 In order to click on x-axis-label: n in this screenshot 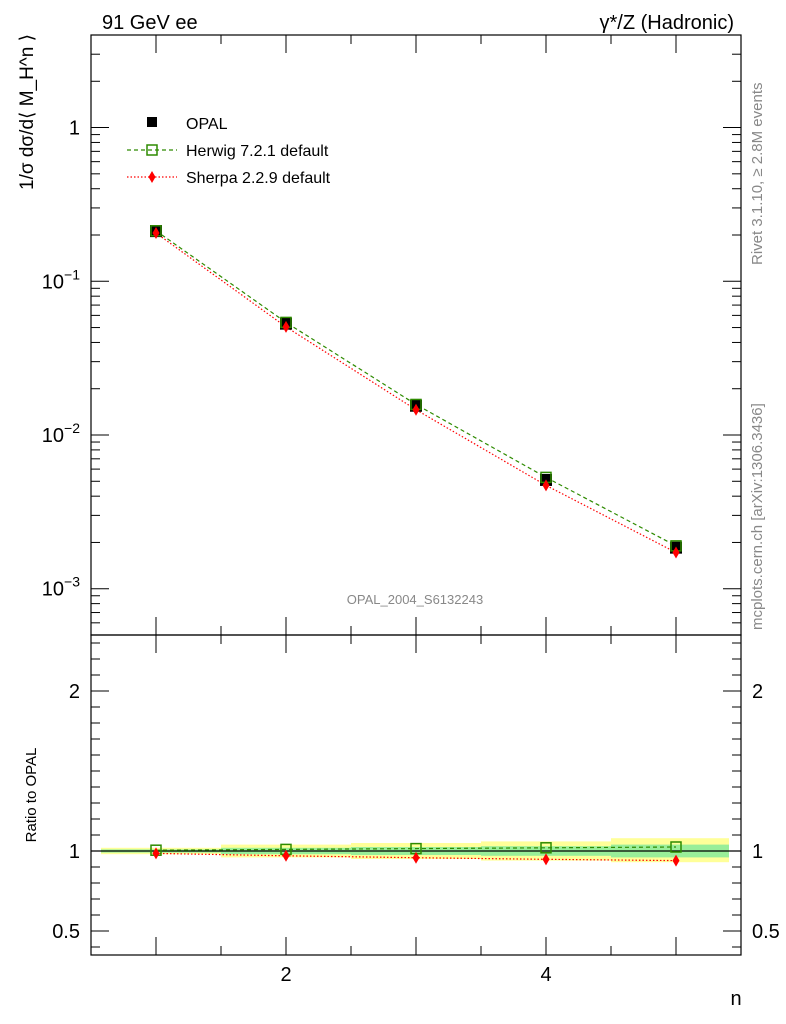, I will do `click(735, 999)`.